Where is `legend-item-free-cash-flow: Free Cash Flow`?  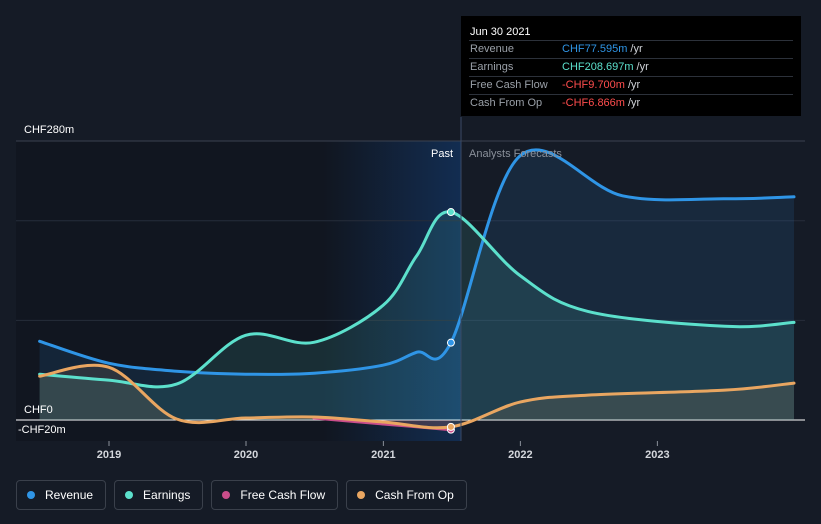 legend-item-free-cash-flow: Free Cash Flow is located at coordinates (275, 495).